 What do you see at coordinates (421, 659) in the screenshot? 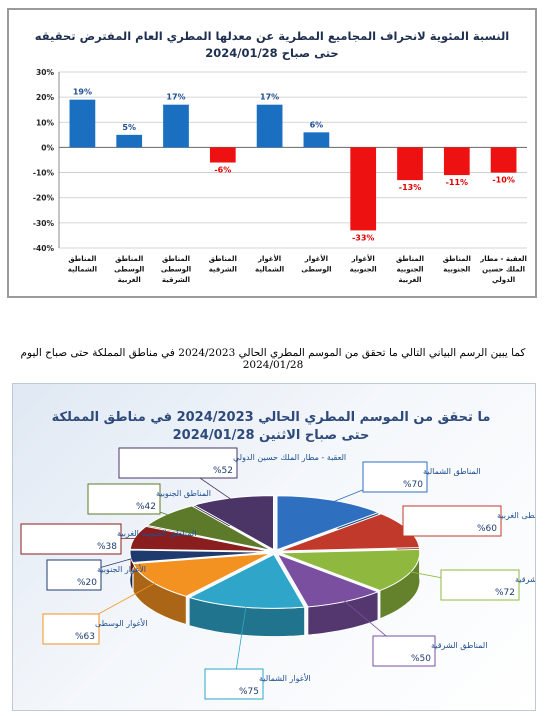
I see `pie-label-value: %50` at bounding box center [421, 659].